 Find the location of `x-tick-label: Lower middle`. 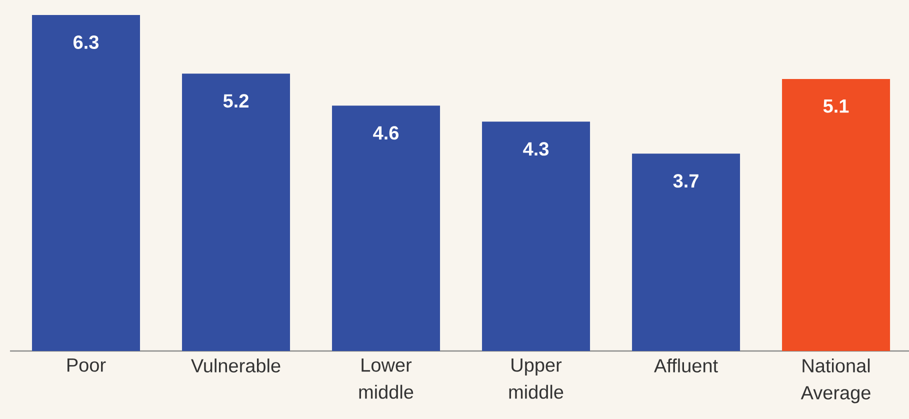

x-tick-label: Lower middle is located at coordinates (386, 378).